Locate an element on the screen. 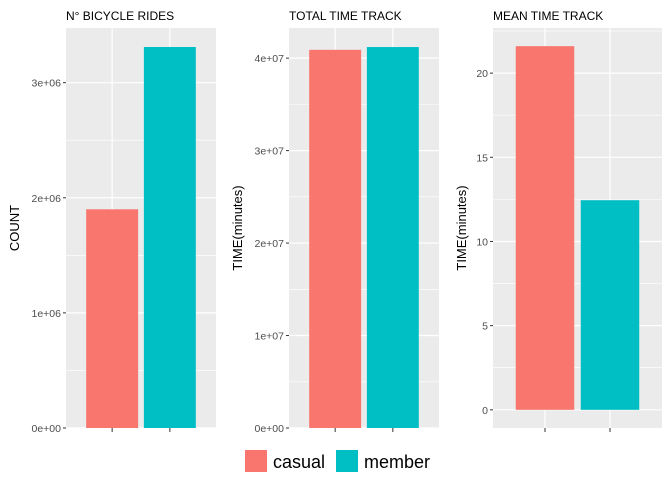 The image size is (672, 480). legend-swatch-member is located at coordinates (347, 461).